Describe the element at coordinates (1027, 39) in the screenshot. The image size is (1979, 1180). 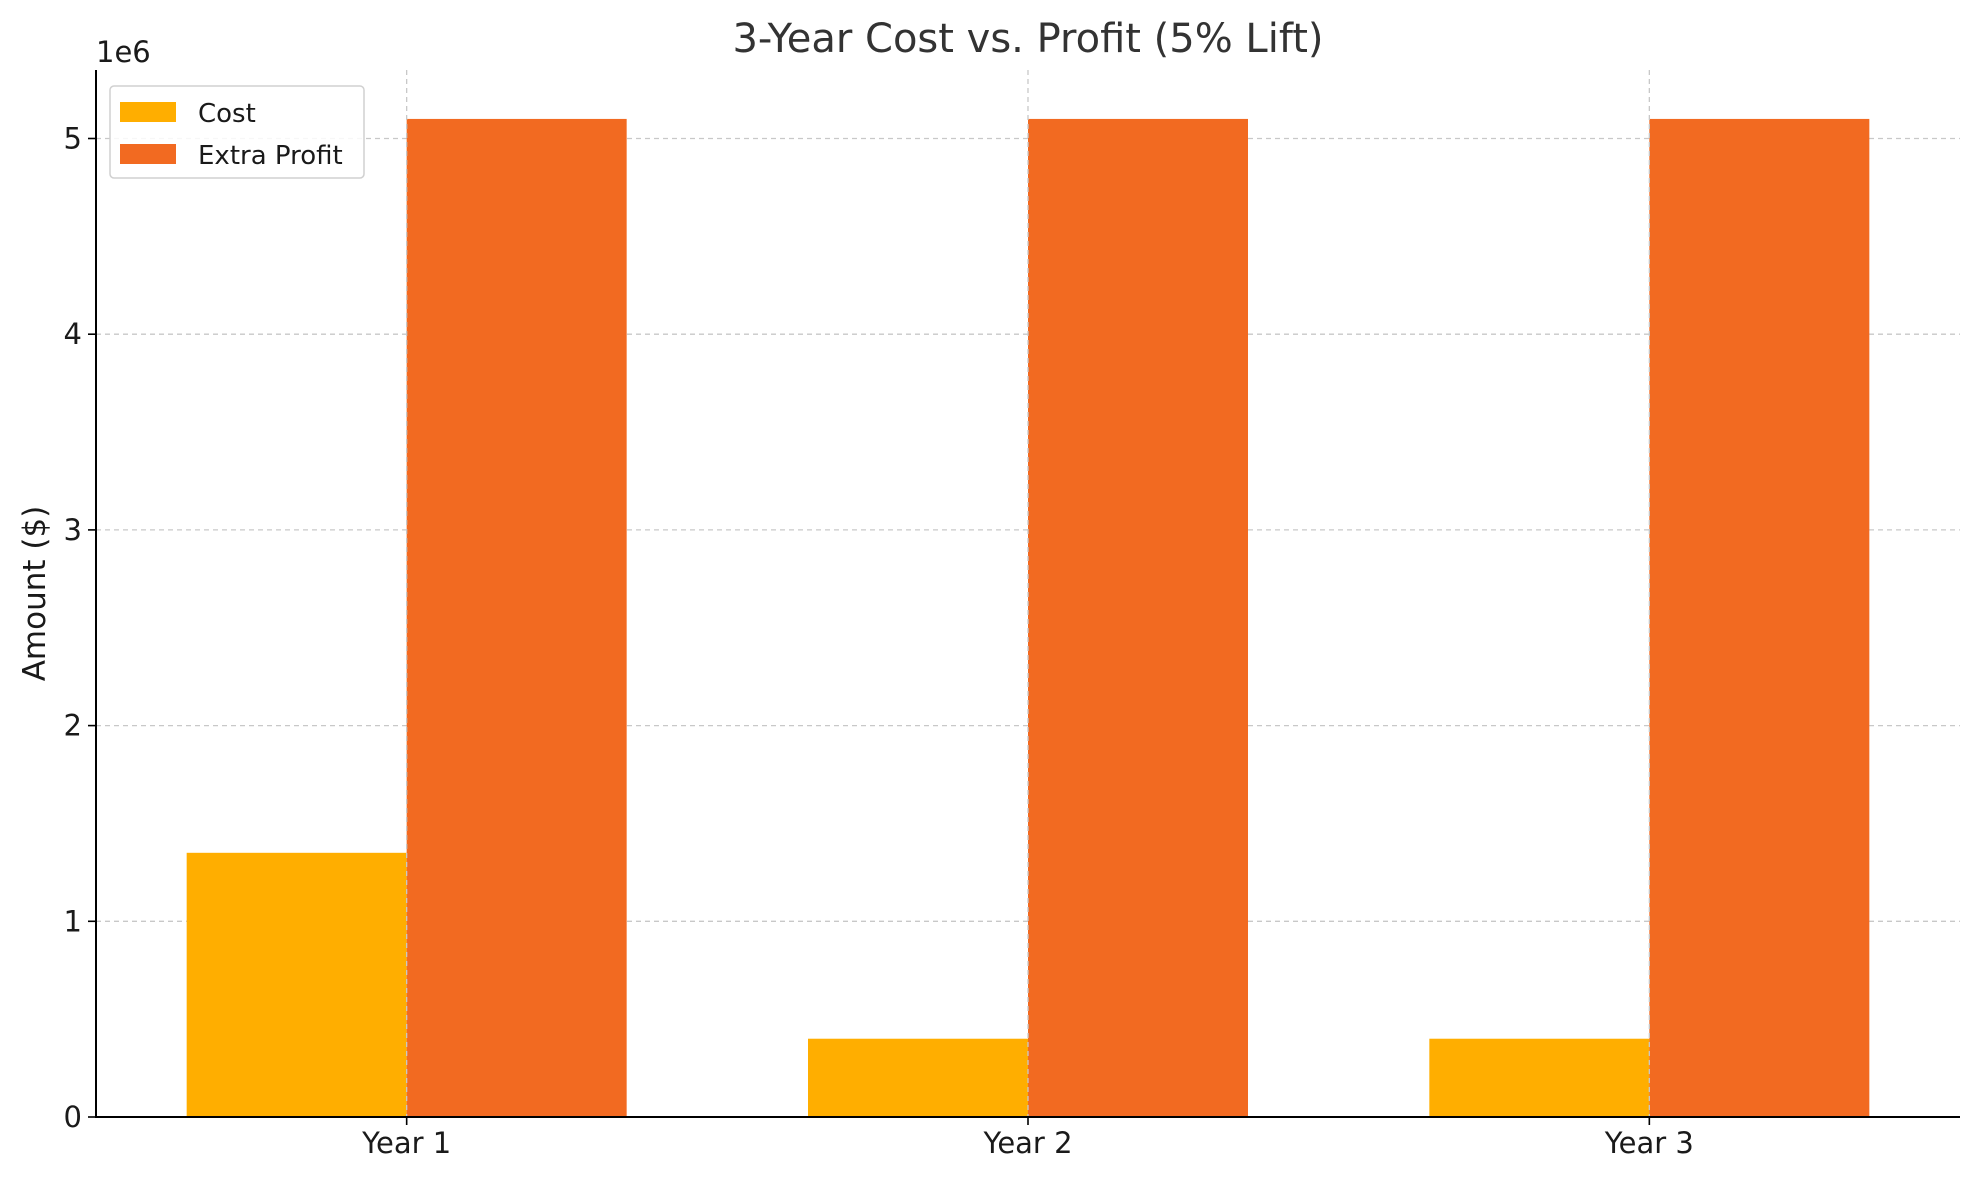
I see `chart-title: 3-Year Cost vs. Profit (5% Lift)` at that location.